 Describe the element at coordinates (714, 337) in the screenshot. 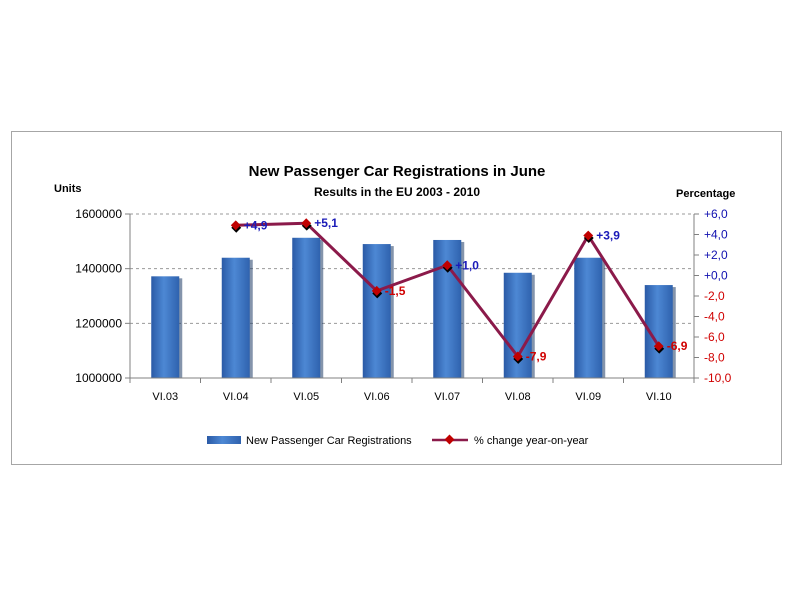

I see `y2-tick-label: -6,0` at that location.